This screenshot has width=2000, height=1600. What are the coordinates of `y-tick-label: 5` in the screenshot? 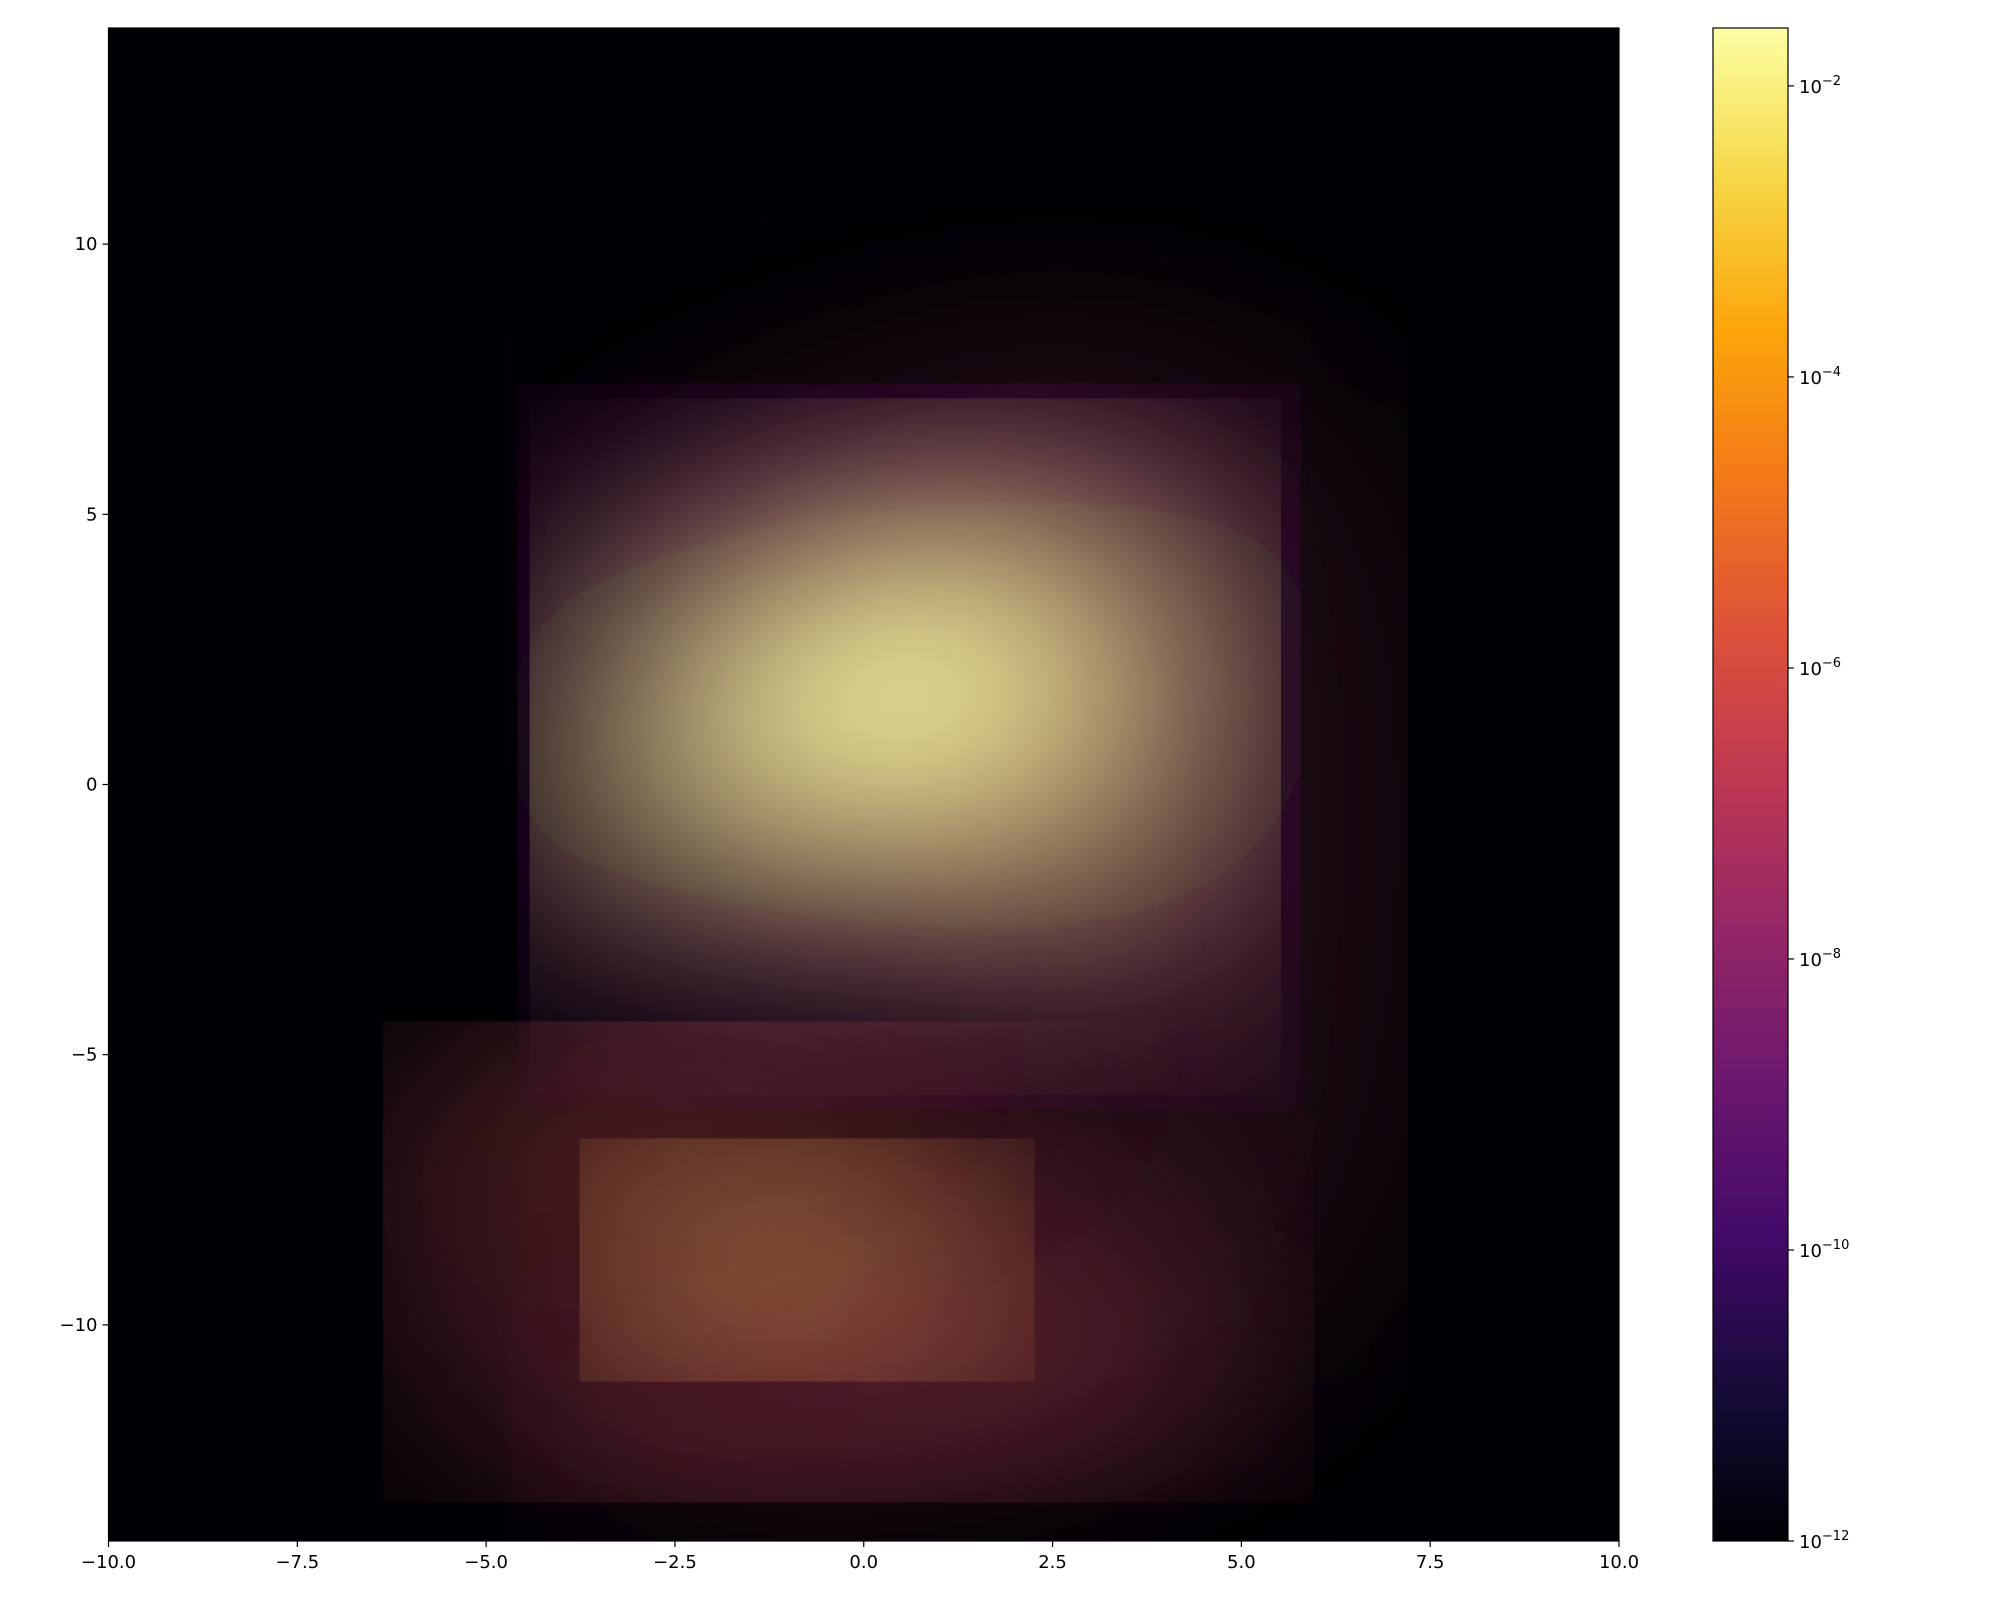 It's located at (91, 514).